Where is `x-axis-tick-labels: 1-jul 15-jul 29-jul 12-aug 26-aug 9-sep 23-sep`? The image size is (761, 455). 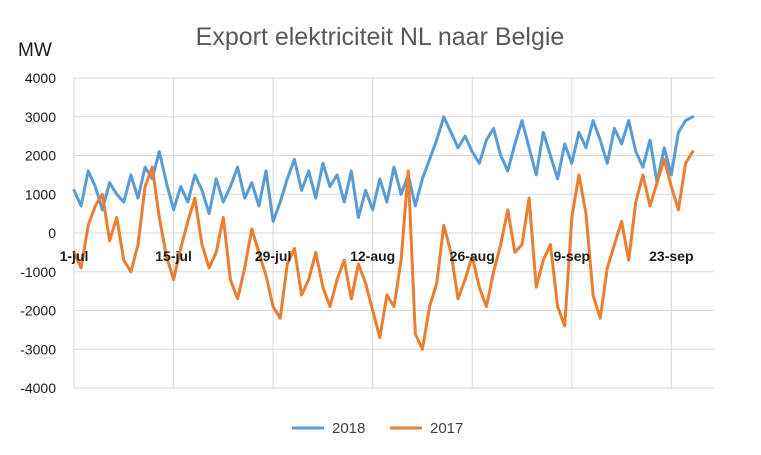
x-axis-tick-labels: 1-jul 15-jul 29-jul 12-aug 26-aug 9-sep 23-sep is located at coordinates (377, 256).